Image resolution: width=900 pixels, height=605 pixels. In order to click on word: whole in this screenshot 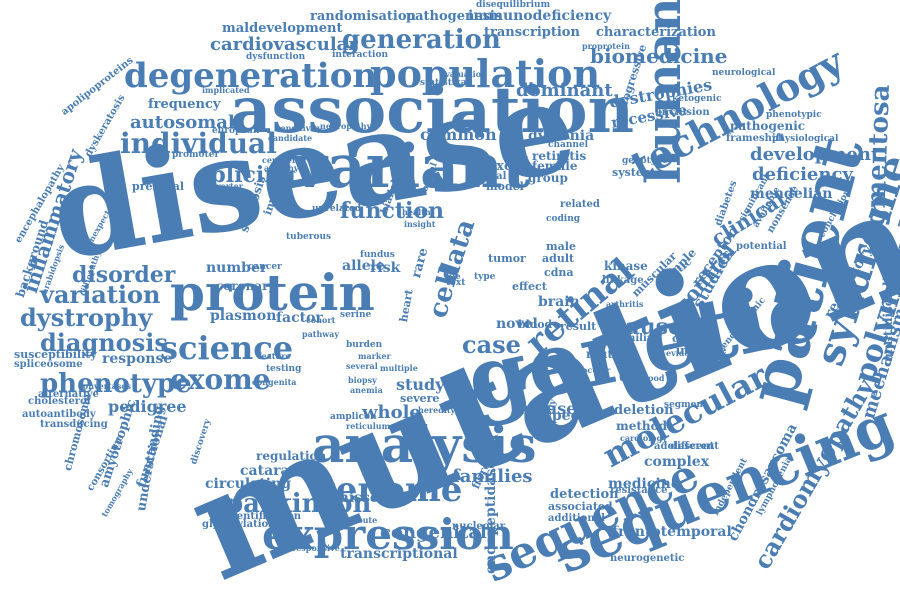, I will do `click(391, 412)`.